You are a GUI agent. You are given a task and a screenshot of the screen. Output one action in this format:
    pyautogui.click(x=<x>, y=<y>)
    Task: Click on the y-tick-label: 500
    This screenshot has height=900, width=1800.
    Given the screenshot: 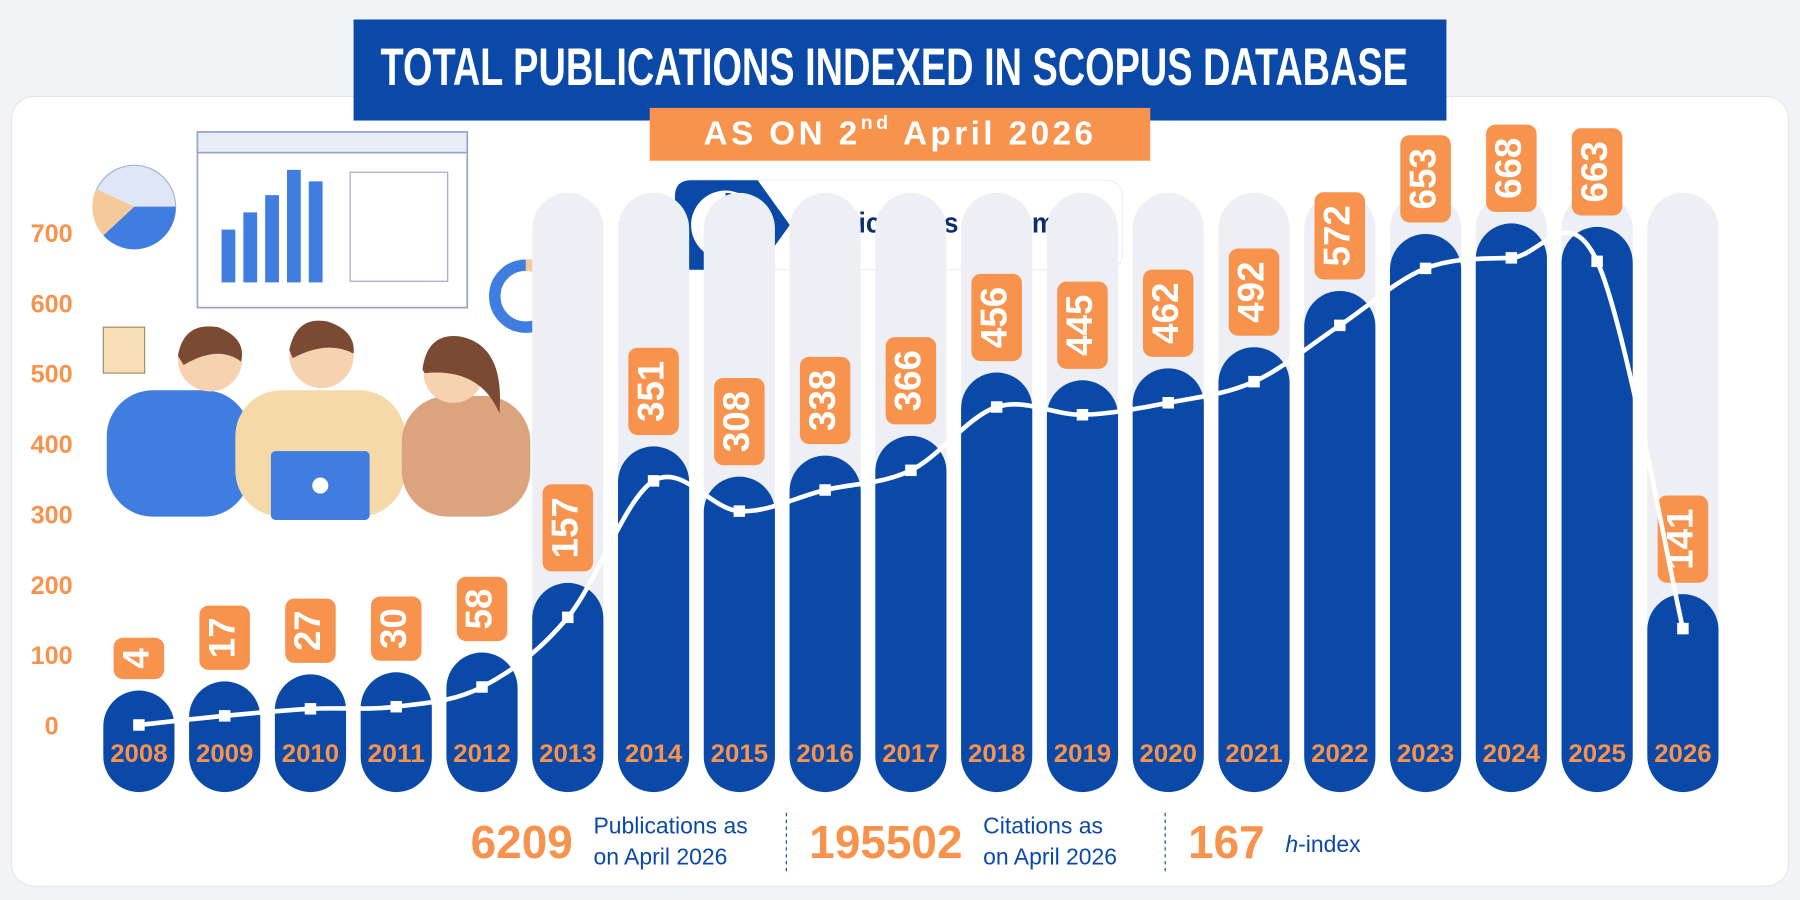 What is the action you would take?
    pyautogui.click(x=52, y=375)
    